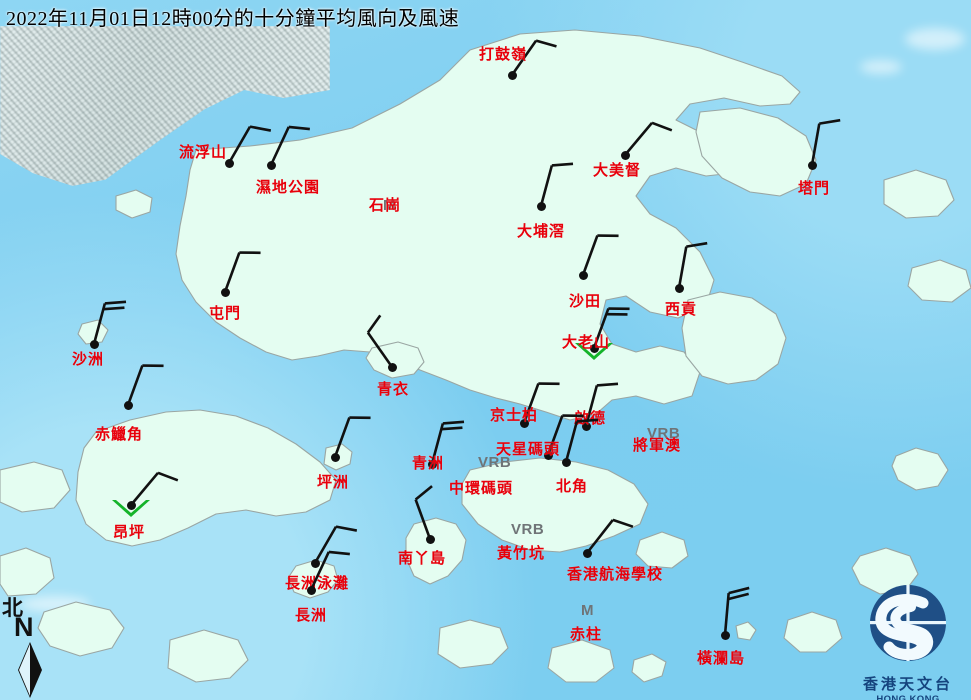 Image resolution: width=971 pixels, height=700 pixels. I want to click on compass-label-cn: 北, so click(12, 608).